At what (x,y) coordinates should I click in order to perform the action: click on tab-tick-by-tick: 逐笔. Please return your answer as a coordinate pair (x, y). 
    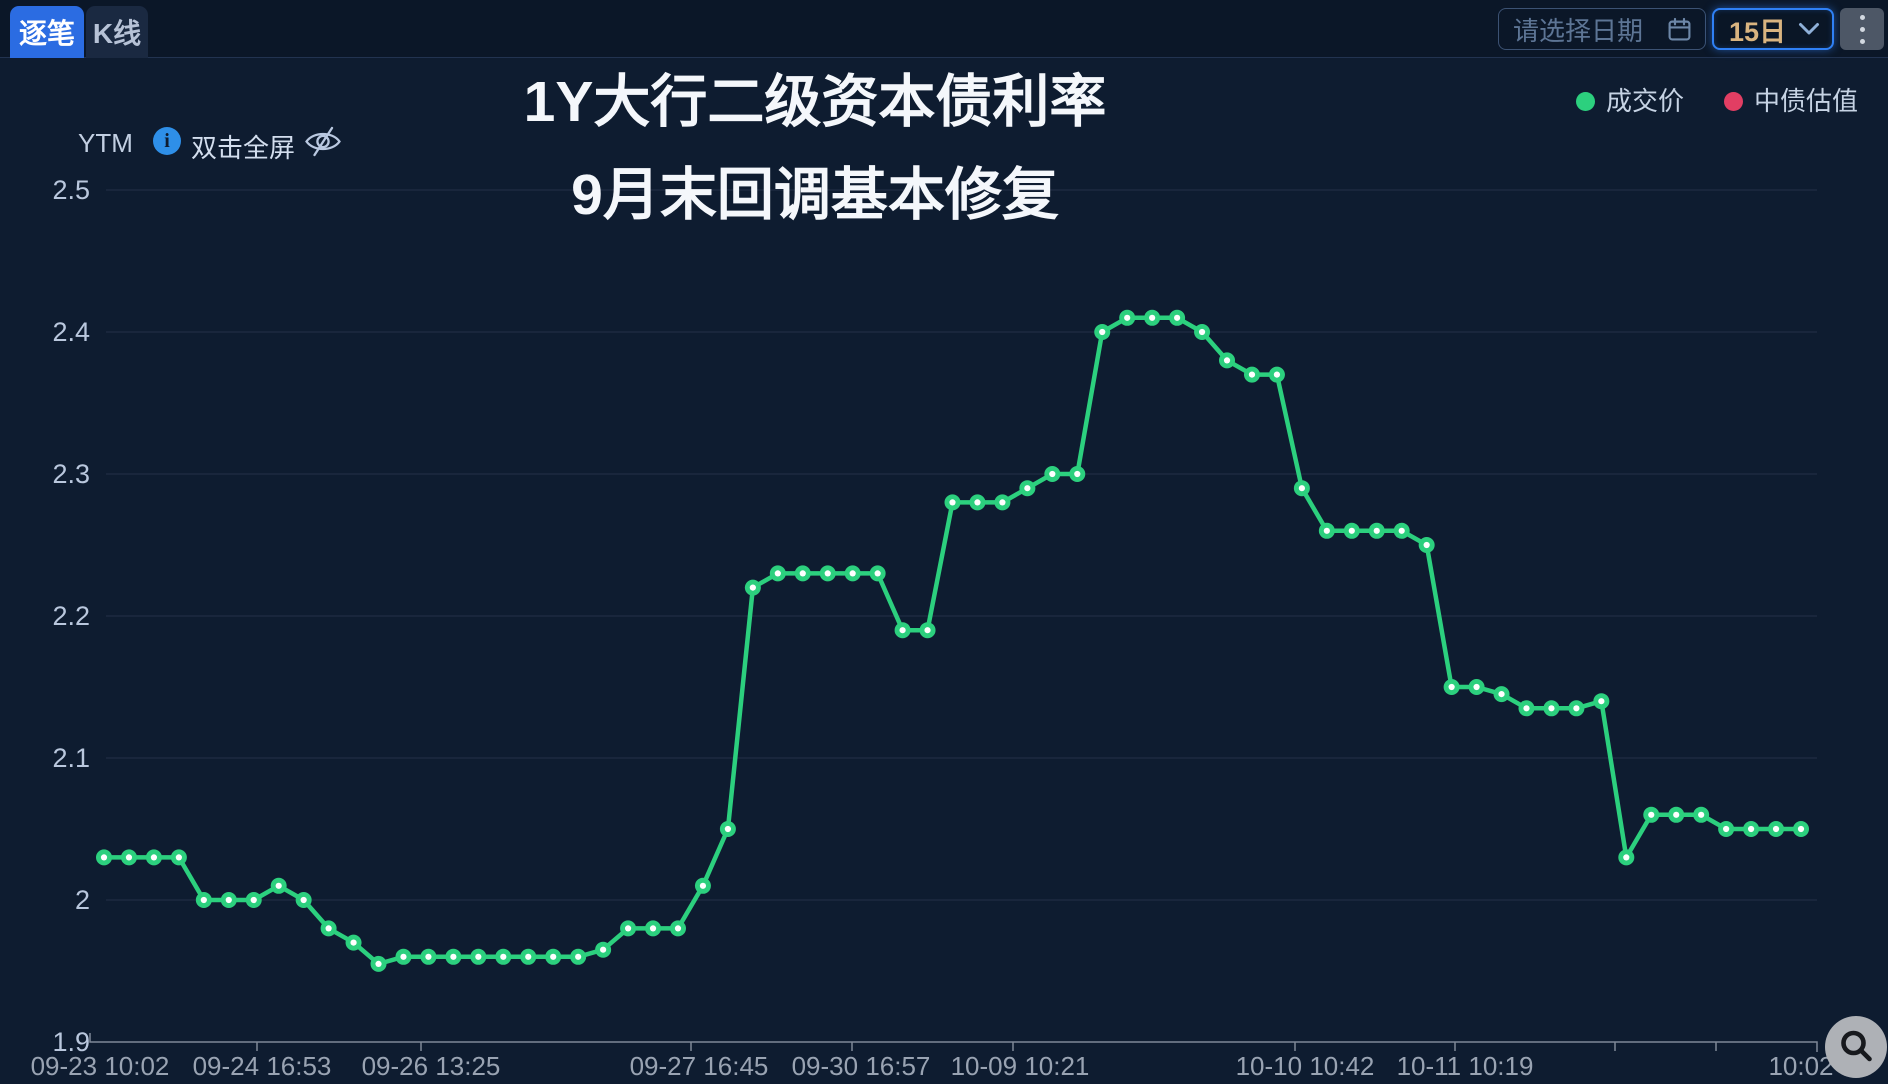
    Looking at the image, I should click on (47, 32).